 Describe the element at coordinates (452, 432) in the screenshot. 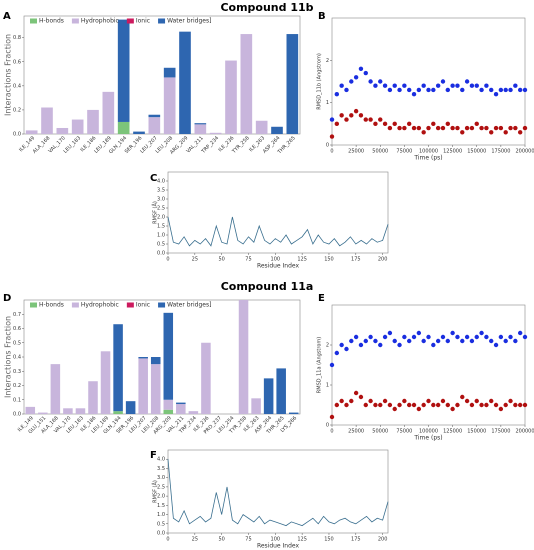

I see `x-tick-label: 125000` at that location.